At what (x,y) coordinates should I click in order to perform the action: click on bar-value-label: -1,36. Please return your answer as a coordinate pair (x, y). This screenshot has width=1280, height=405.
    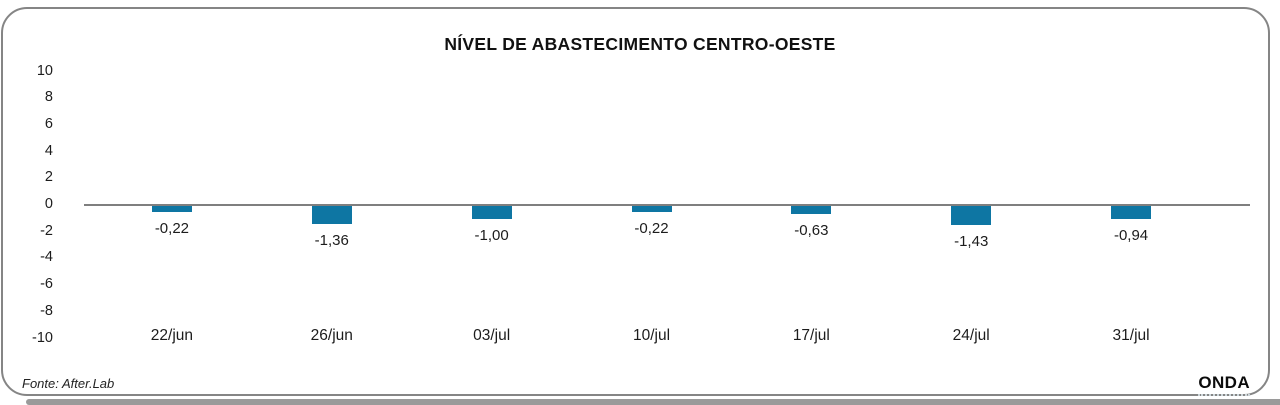
    Looking at the image, I should click on (331, 241).